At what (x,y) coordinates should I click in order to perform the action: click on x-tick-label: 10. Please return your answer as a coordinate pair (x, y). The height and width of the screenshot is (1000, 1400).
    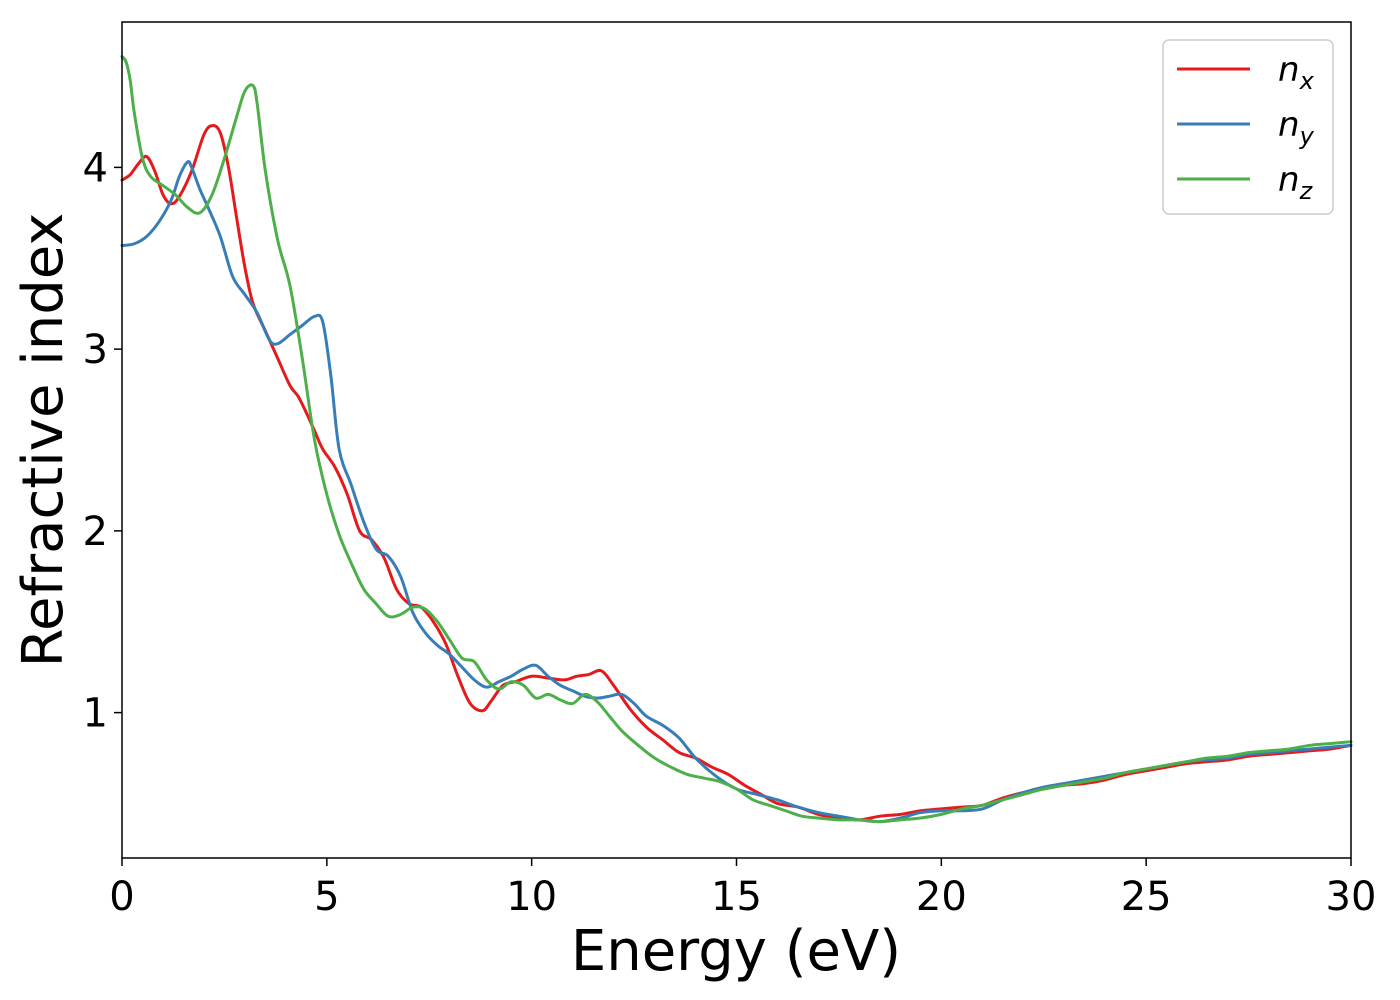
    Looking at the image, I should click on (531, 897).